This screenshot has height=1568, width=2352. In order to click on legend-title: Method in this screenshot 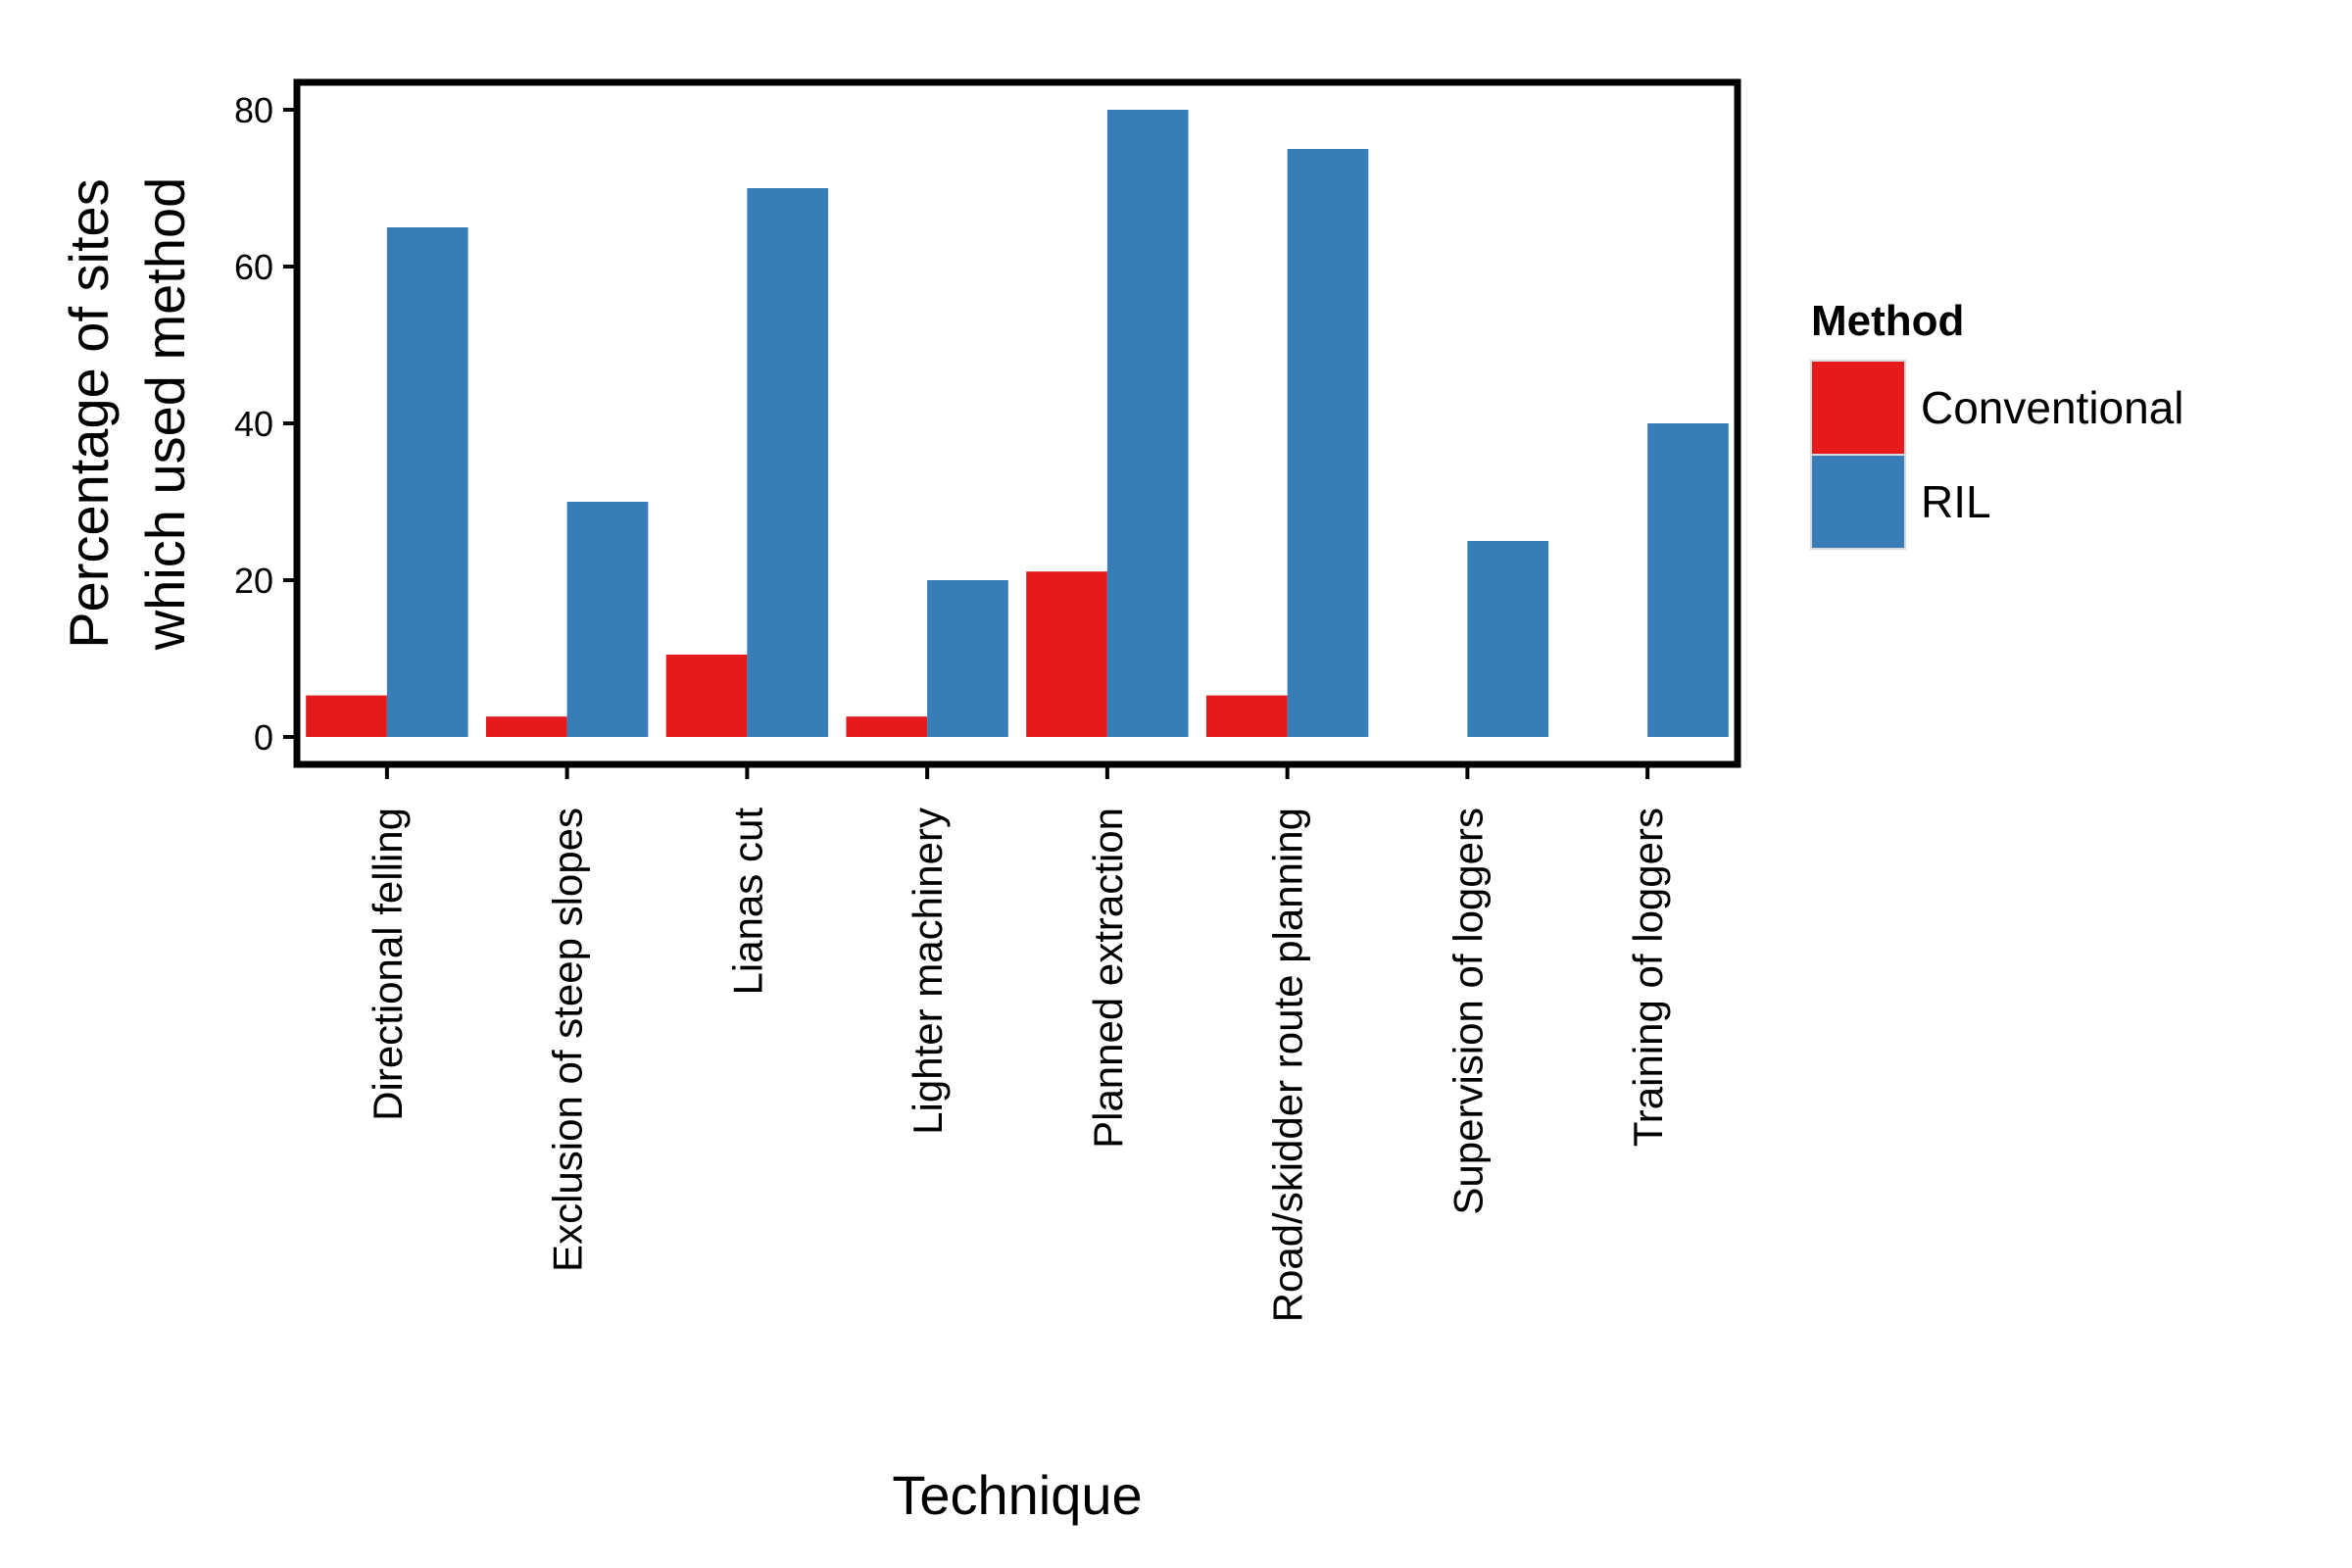, I will do `click(1887, 321)`.